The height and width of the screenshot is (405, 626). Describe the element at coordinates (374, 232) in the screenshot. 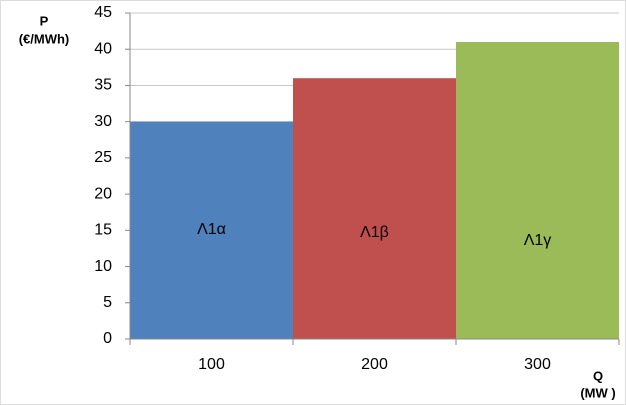

I see `bar-label: Λ1β` at that location.